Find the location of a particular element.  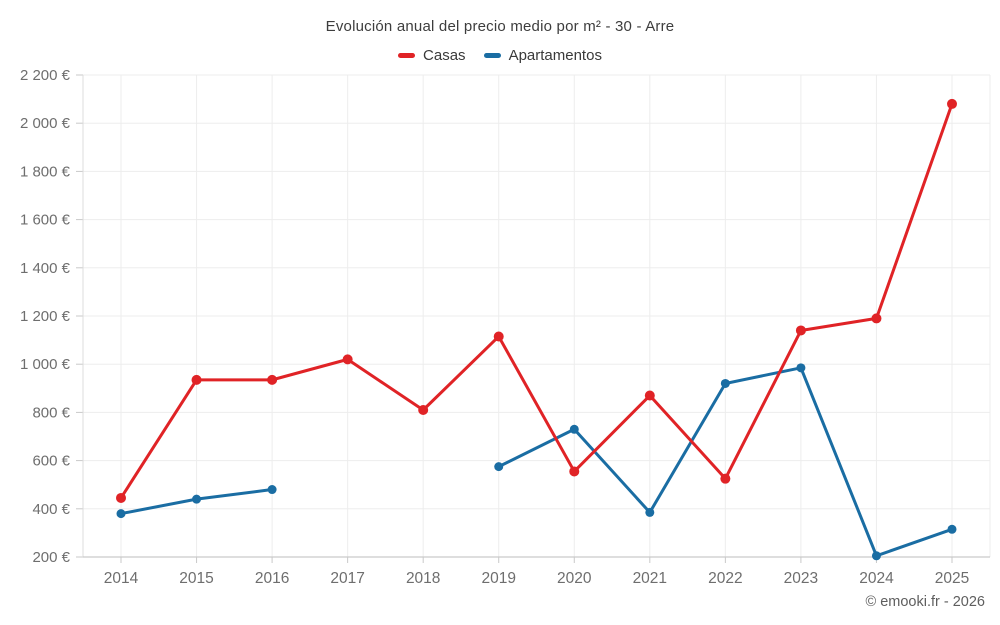

svg-text: 2015 is located at coordinates (196, 578).